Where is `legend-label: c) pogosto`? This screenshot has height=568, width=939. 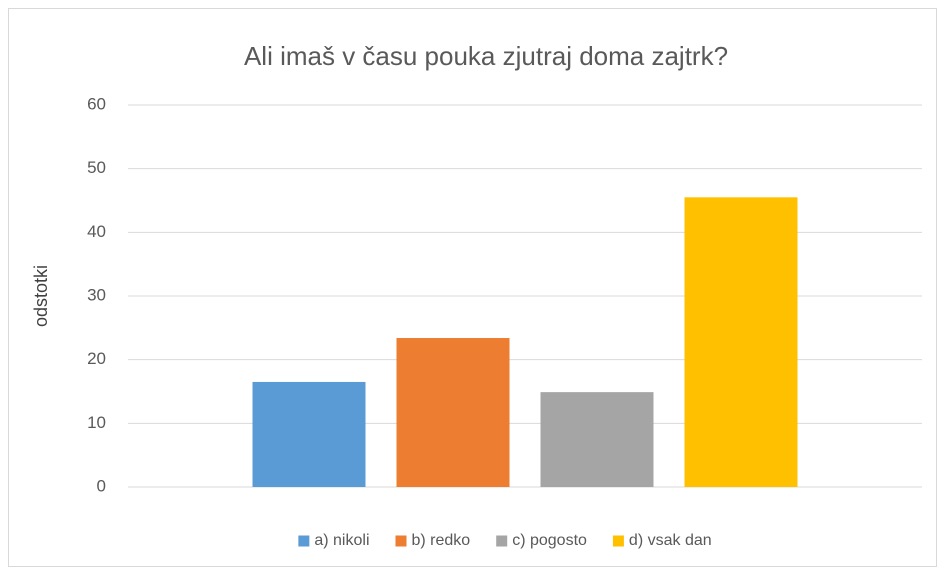
legend-label: c) pogosto is located at coordinates (549, 540).